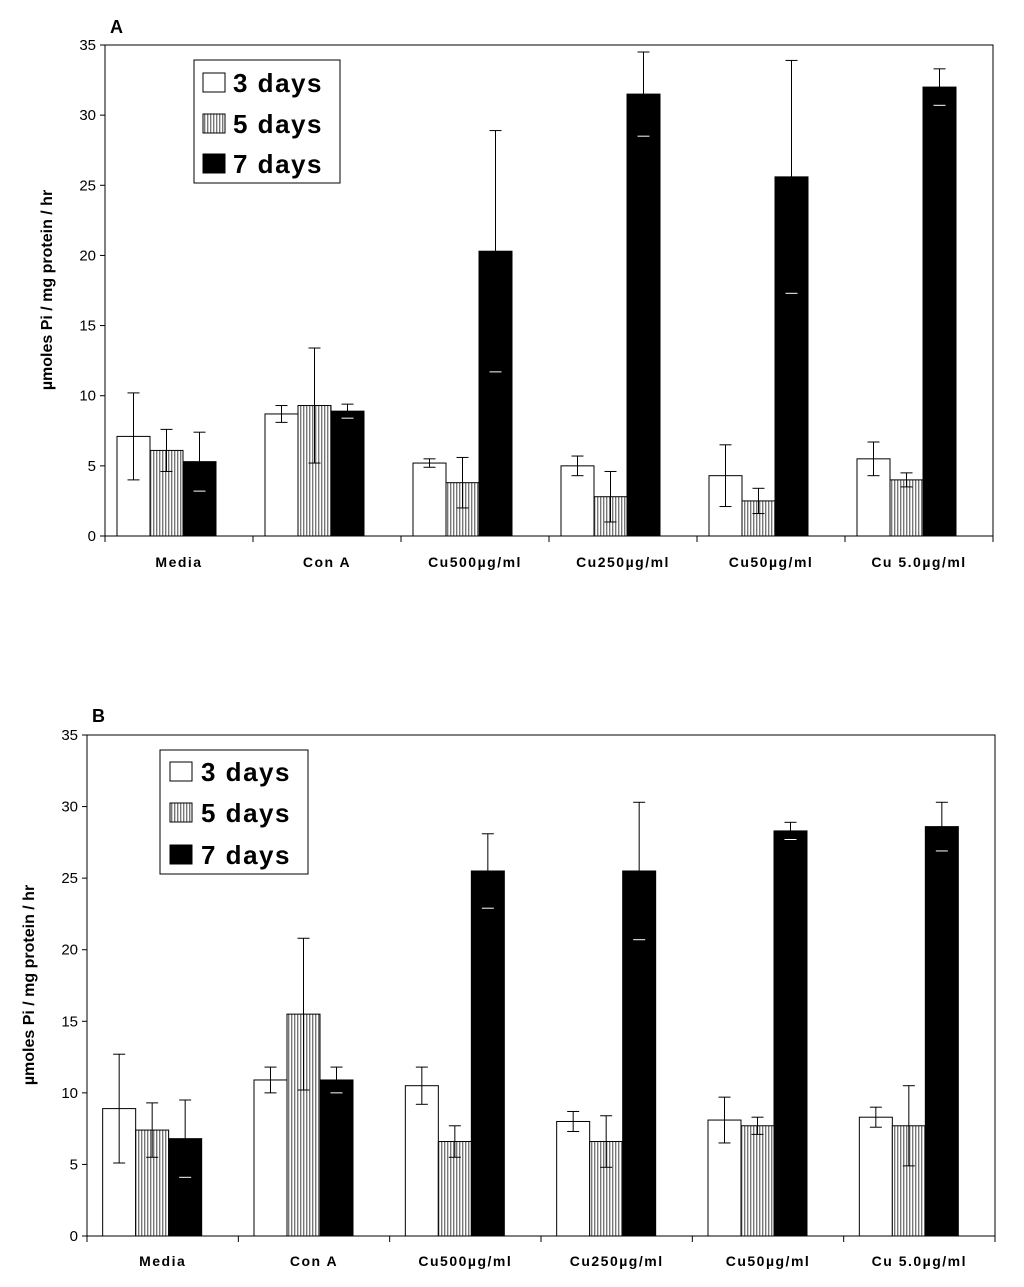 The image size is (1024, 1287). I want to click on legend-b: 3 days 5 days 7 days, so click(234, 812).